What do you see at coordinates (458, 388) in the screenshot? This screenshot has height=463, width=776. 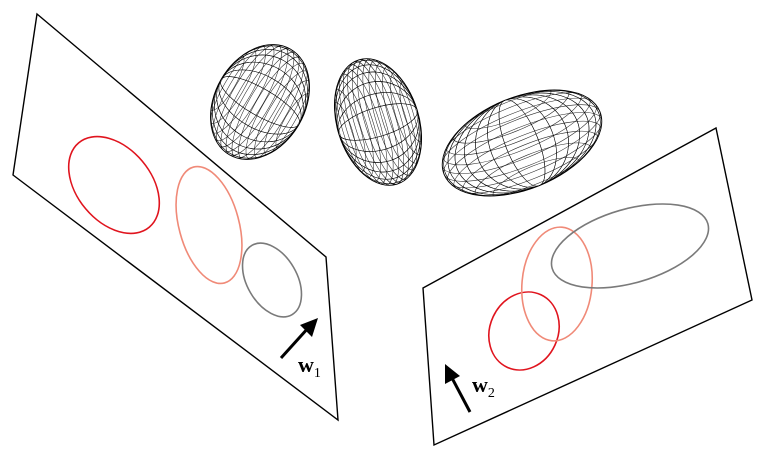 I see `w2-direction-arrow` at bounding box center [458, 388].